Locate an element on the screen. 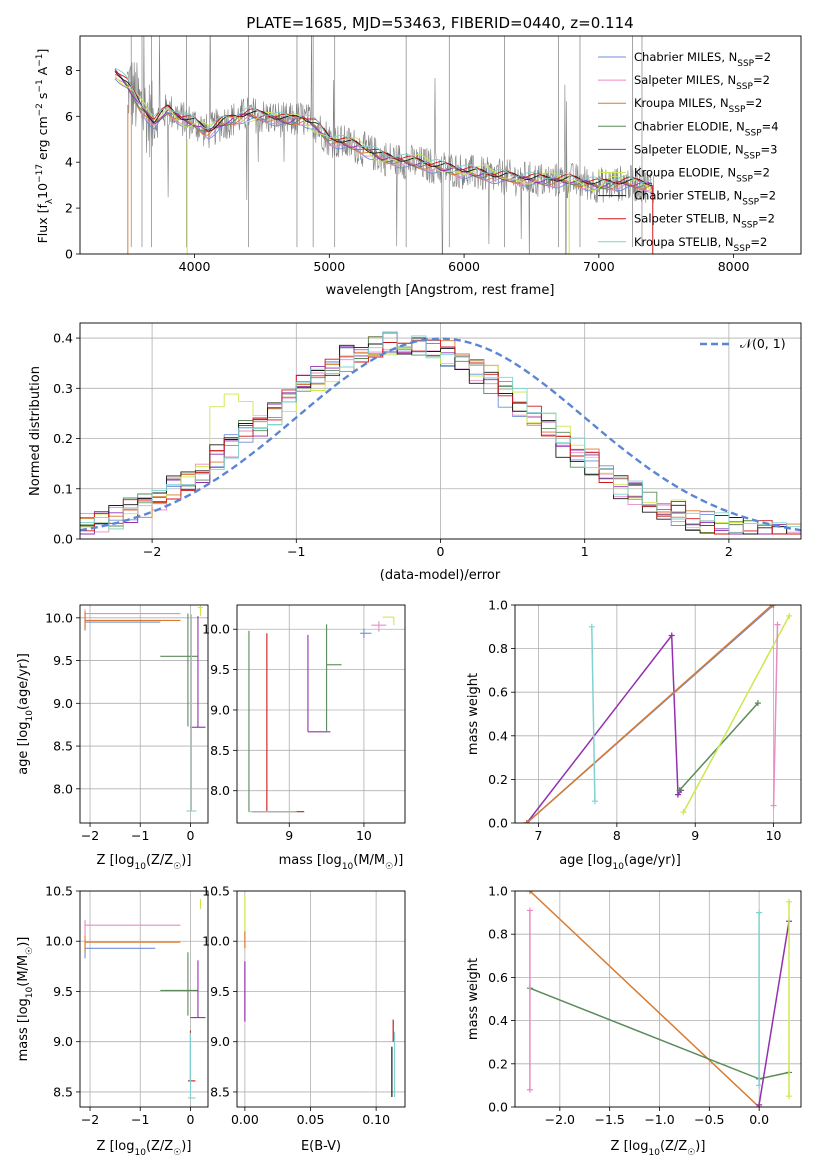 This screenshot has width=819, height=1170. y-tick-label: 0.8 is located at coordinates (498, 648).